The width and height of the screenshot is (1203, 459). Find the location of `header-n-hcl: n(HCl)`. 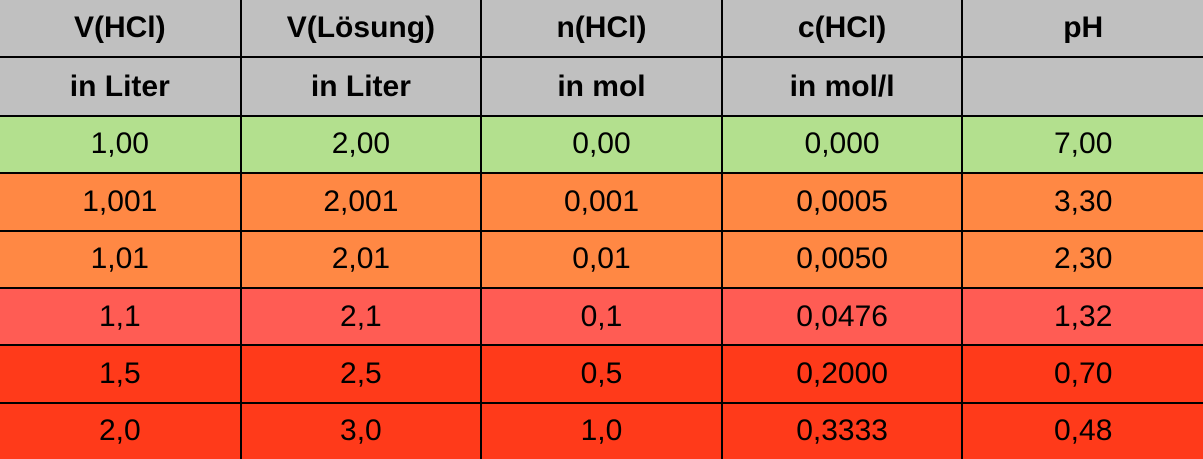

header-n-hcl: n(HCl) is located at coordinates (601, 29).